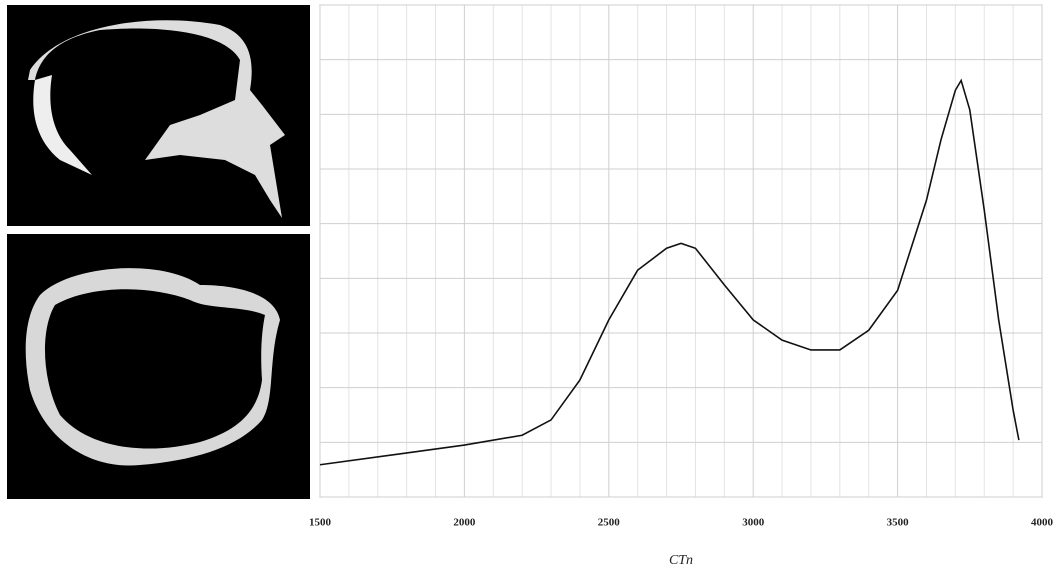  Describe the element at coordinates (1042, 523) in the screenshot. I see `x-tick-label: 4000` at that location.